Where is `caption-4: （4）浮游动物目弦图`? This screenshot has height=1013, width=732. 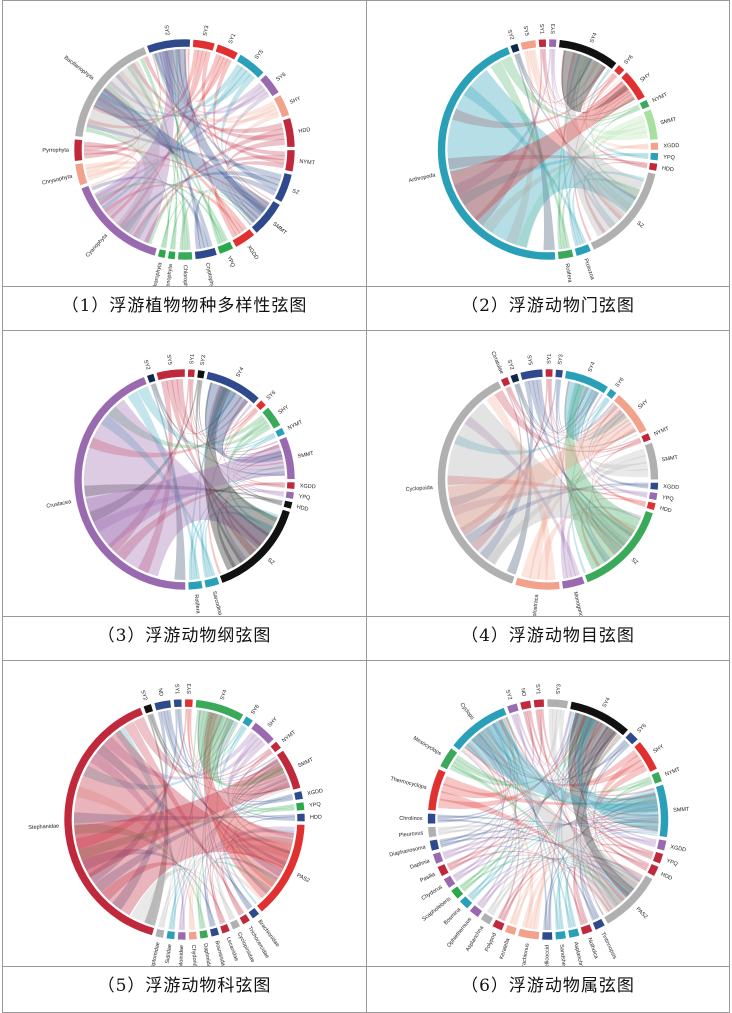
caption-4: （4）浮游动物目弦图 is located at coordinates (548, 636).